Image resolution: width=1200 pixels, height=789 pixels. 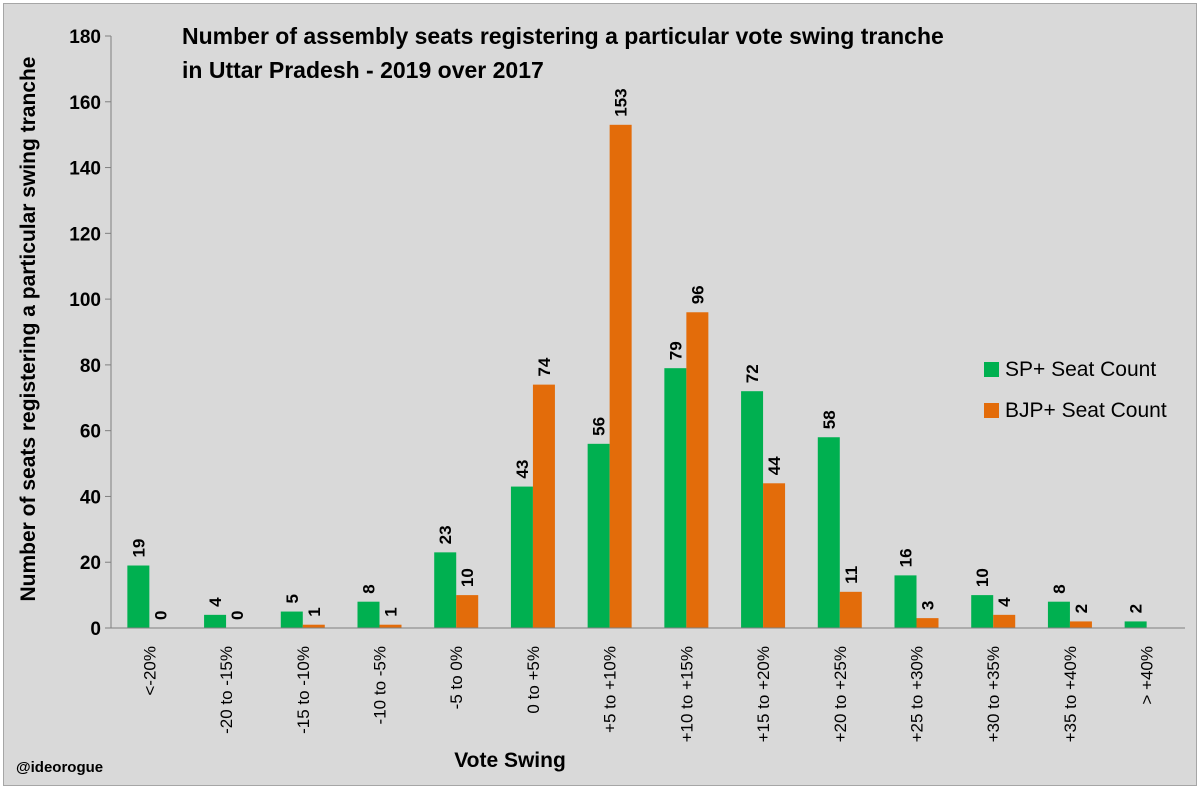 What do you see at coordinates (292, 598) in the screenshot?
I see `sp-data-label: 5` at bounding box center [292, 598].